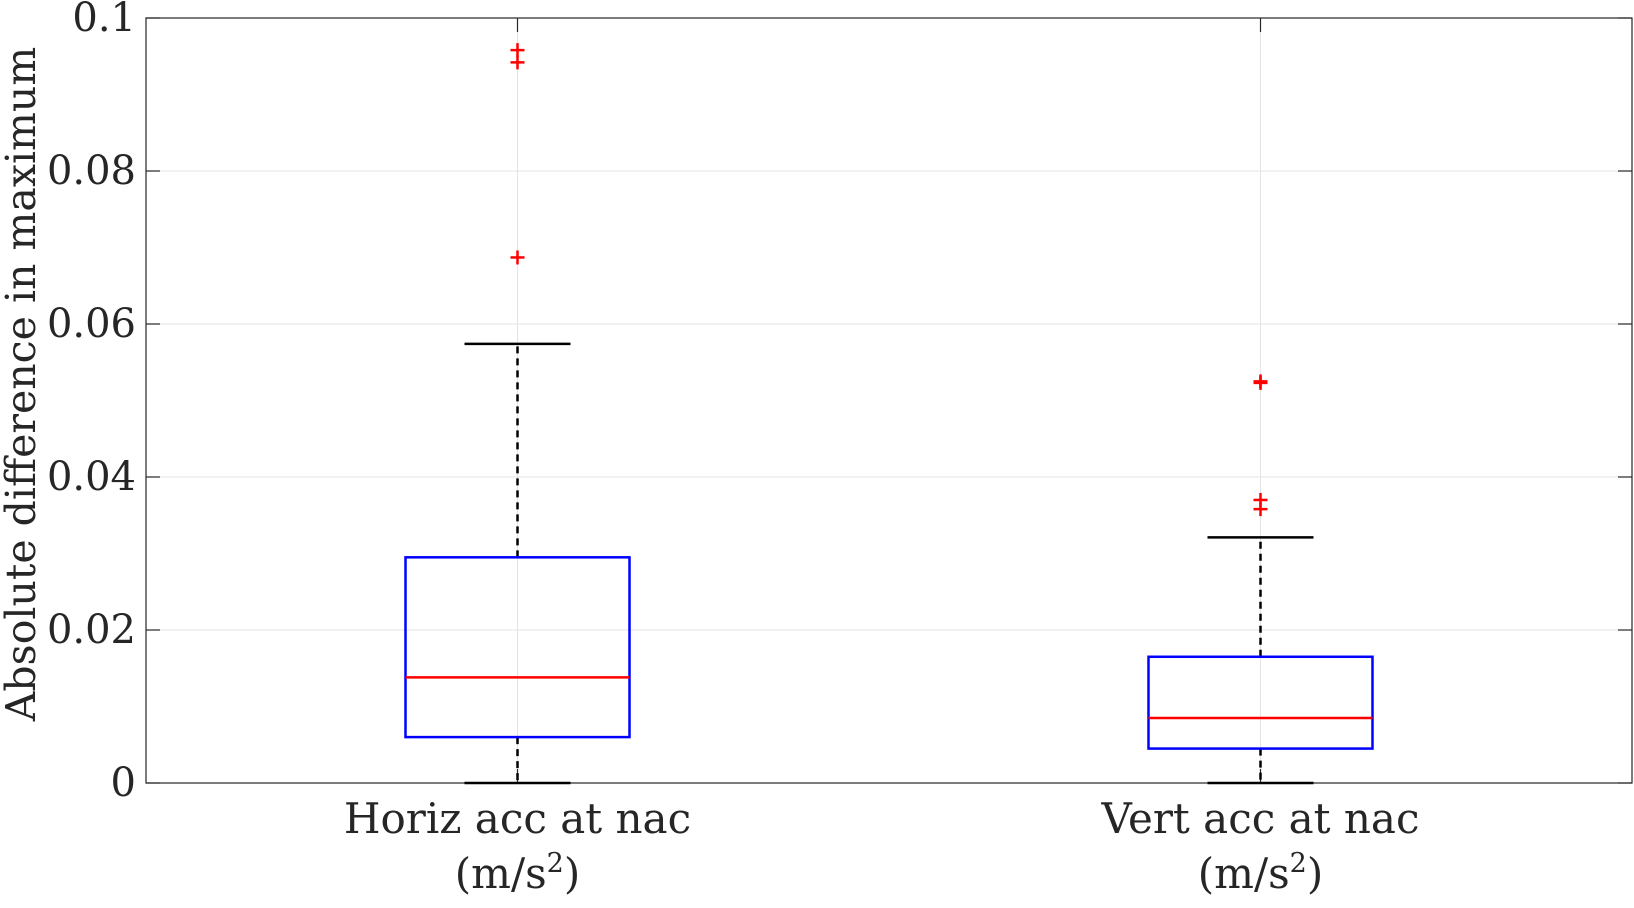 This screenshot has height=908, width=1634. What do you see at coordinates (91, 171) in the screenshot?
I see `y-tick-label: 0.08` at bounding box center [91, 171].